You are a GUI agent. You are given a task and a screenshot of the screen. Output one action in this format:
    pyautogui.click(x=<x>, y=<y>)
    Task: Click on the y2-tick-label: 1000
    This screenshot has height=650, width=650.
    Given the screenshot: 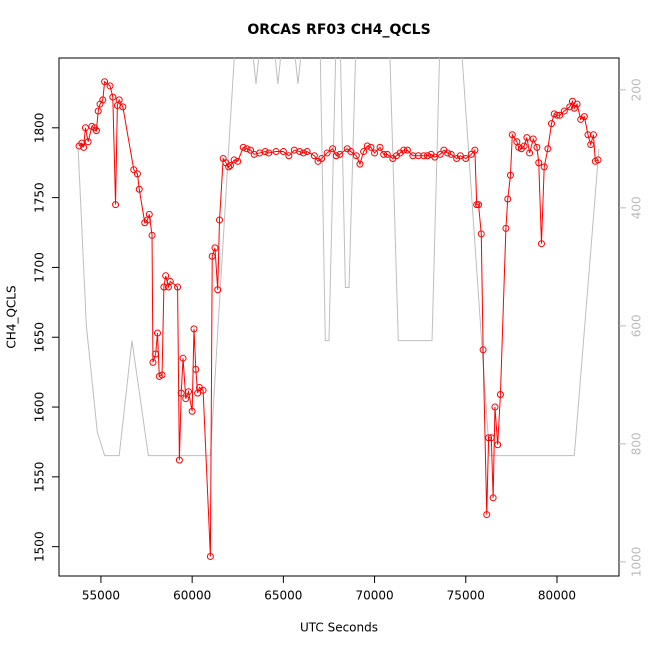 What is the action you would take?
    pyautogui.click(x=637, y=562)
    